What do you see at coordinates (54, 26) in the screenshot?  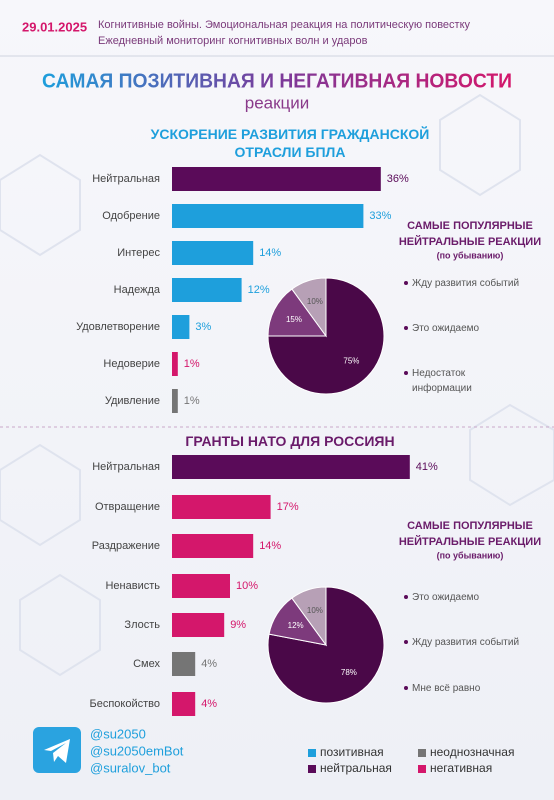 I see `date: 29.01.2025` at bounding box center [54, 26].